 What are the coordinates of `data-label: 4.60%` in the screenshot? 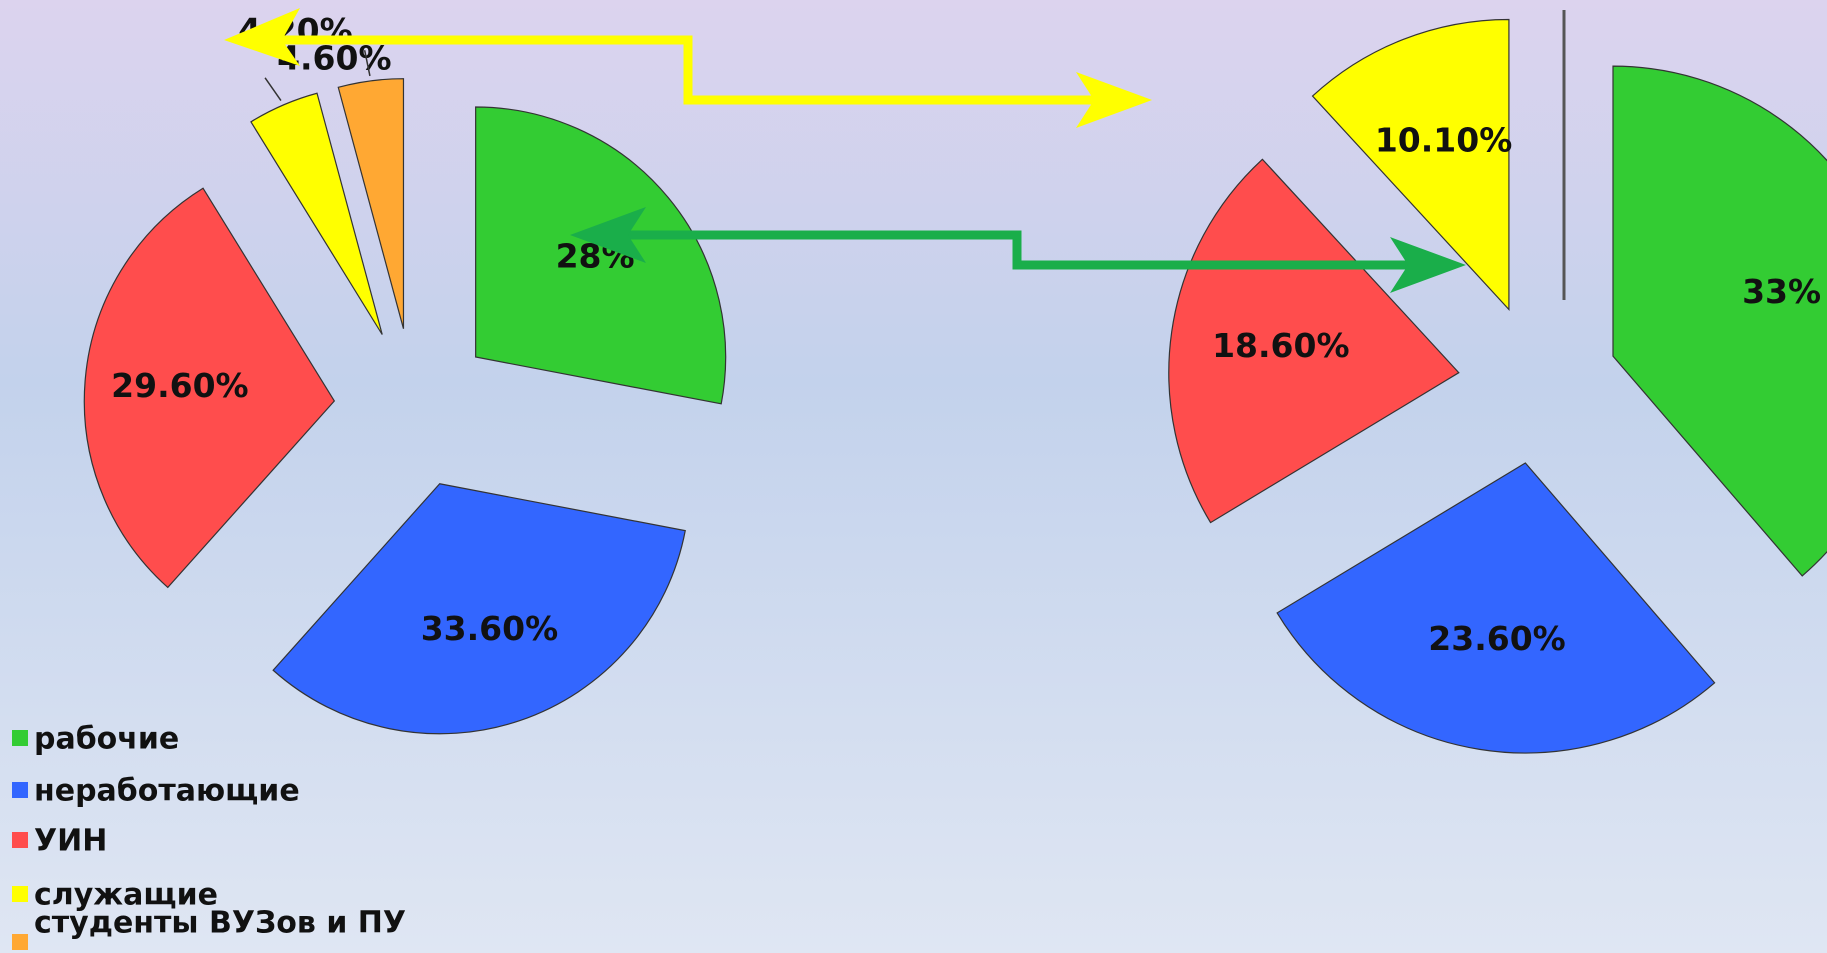 It's located at (334, 57).